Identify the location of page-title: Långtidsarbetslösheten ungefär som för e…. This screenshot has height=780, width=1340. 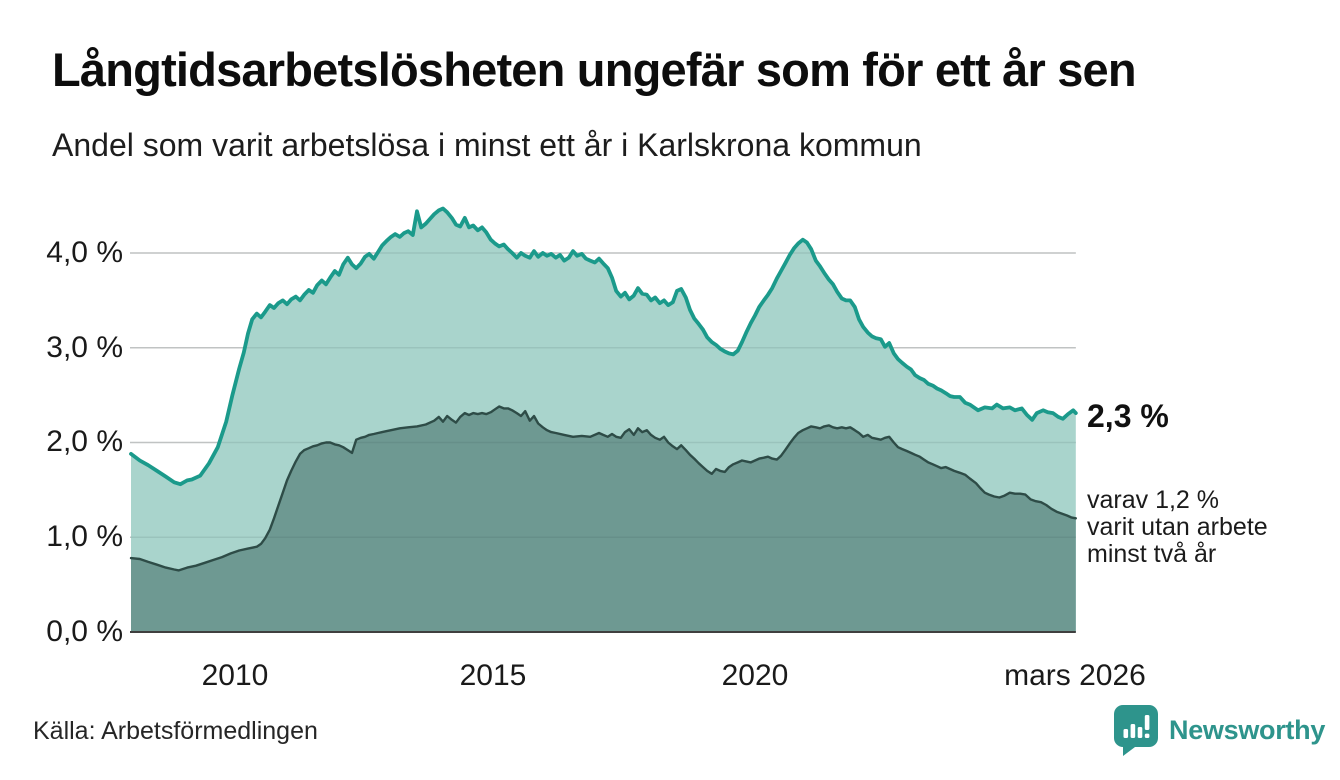
(594, 69).